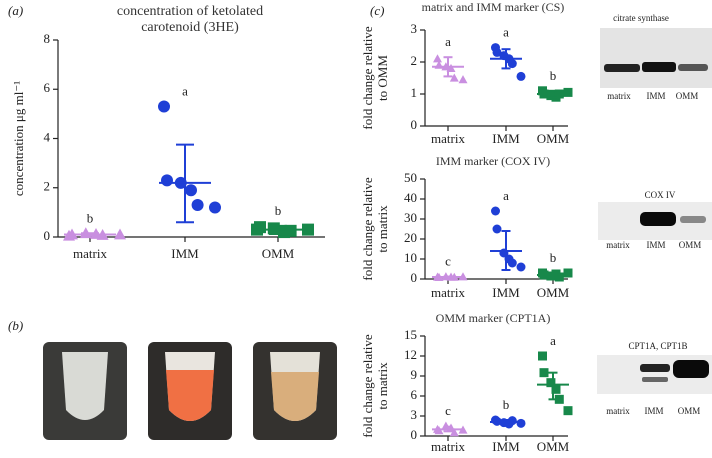  Describe the element at coordinates (382, 78) in the screenshot. I see `y-label-line: to OMM` at that location.